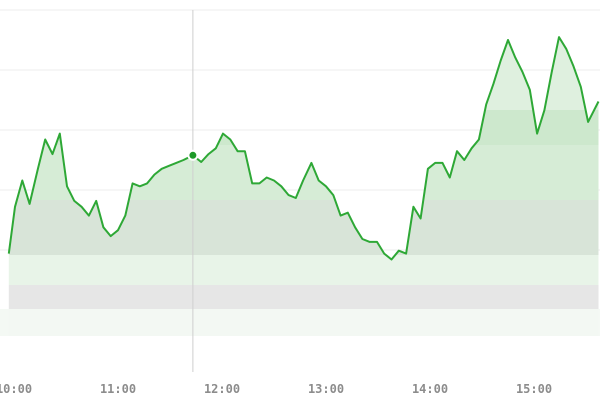  I want to click on x-axis-ticks: 10:00 11:00 12:00 13:00 14:00 15:00, so click(276, 389).